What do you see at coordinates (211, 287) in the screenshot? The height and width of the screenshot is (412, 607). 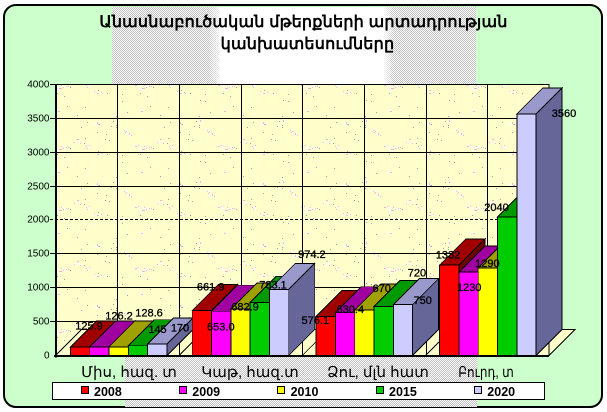 I see `svg-text: 661.9` at bounding box center [211, 287].